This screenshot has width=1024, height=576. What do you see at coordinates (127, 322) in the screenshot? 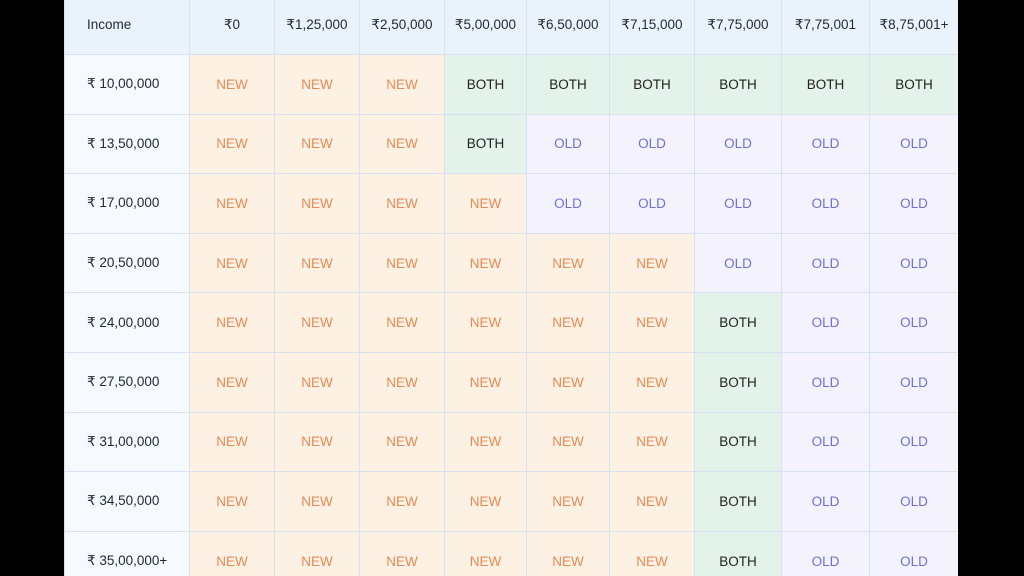
I see `income-label: ₹ 24,00,000` at bounding box center [127, 322].